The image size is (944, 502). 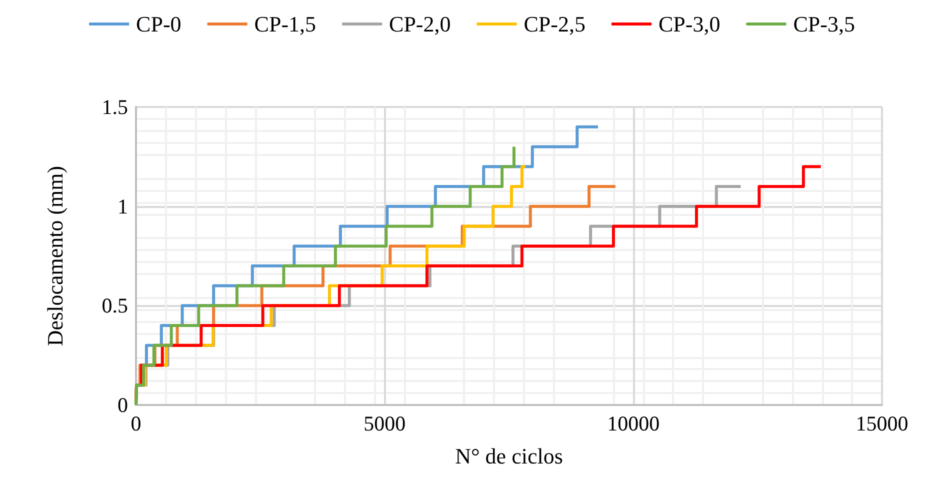 I want to click on x-axis-title: N° de ciclos, so click(x=509, y=456).